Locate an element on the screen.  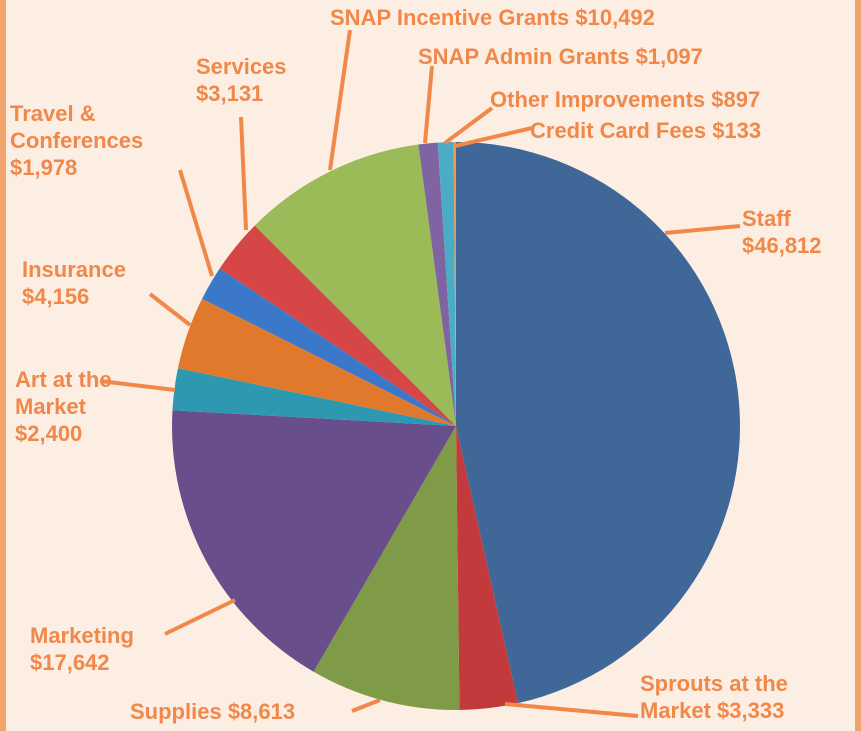
data-label: SNAP Admin Grants $1,097 is located at coordinates (598, 56).